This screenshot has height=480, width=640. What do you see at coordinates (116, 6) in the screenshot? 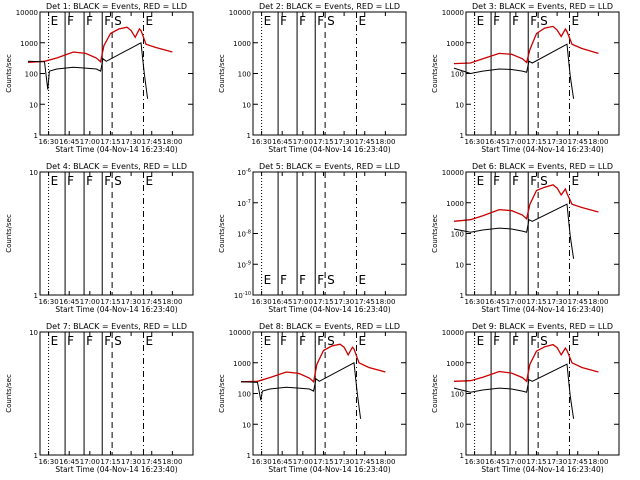
I see `panel-title: Det 1: BLACK = Events, RED = LLD` at bounding box center [116, 6].